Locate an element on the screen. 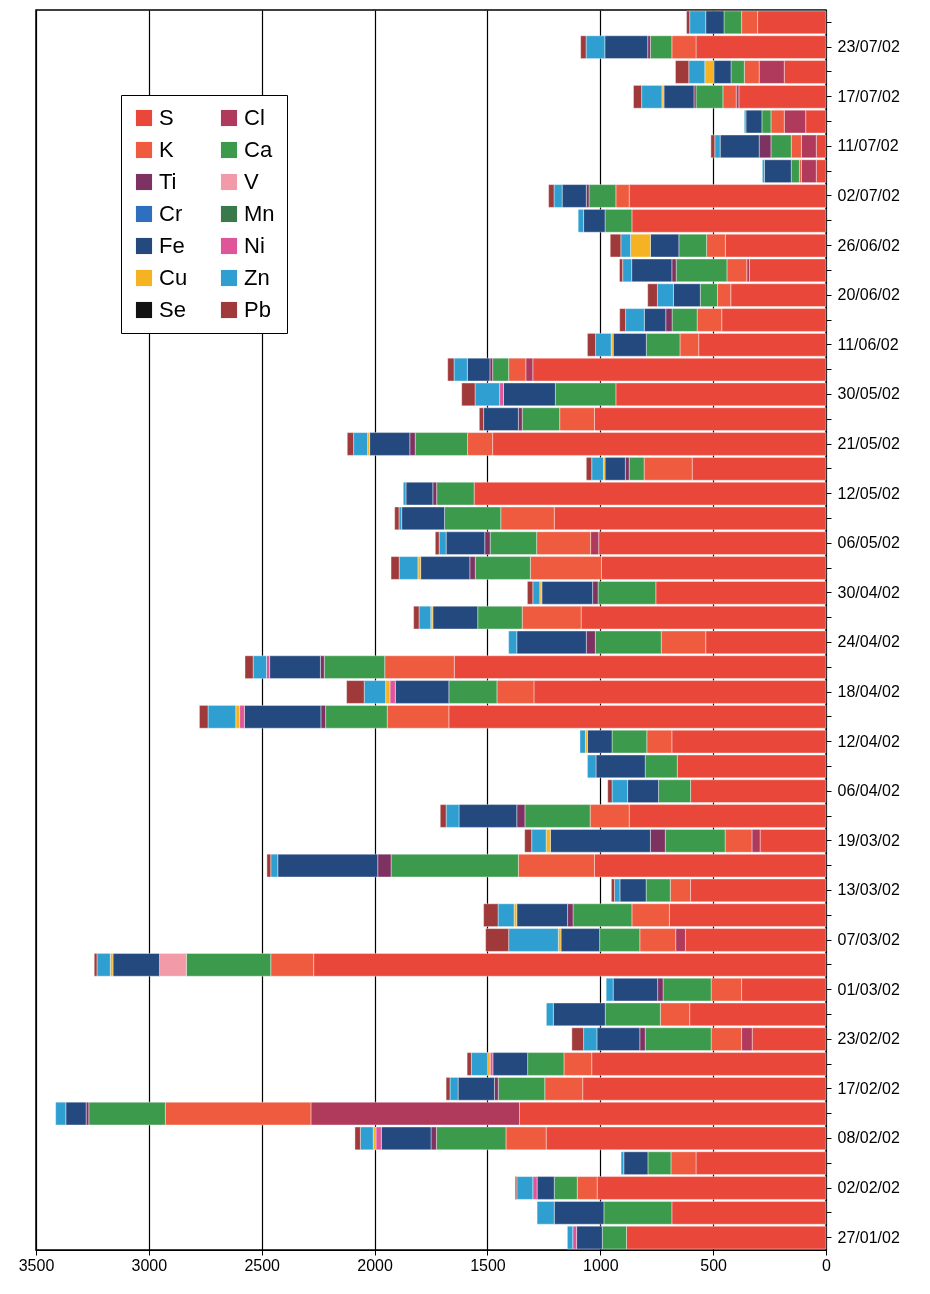 The height and width of the screenshot is (1294, 930). x-tick-label: 3000 is located at coordinates (149, 1265).